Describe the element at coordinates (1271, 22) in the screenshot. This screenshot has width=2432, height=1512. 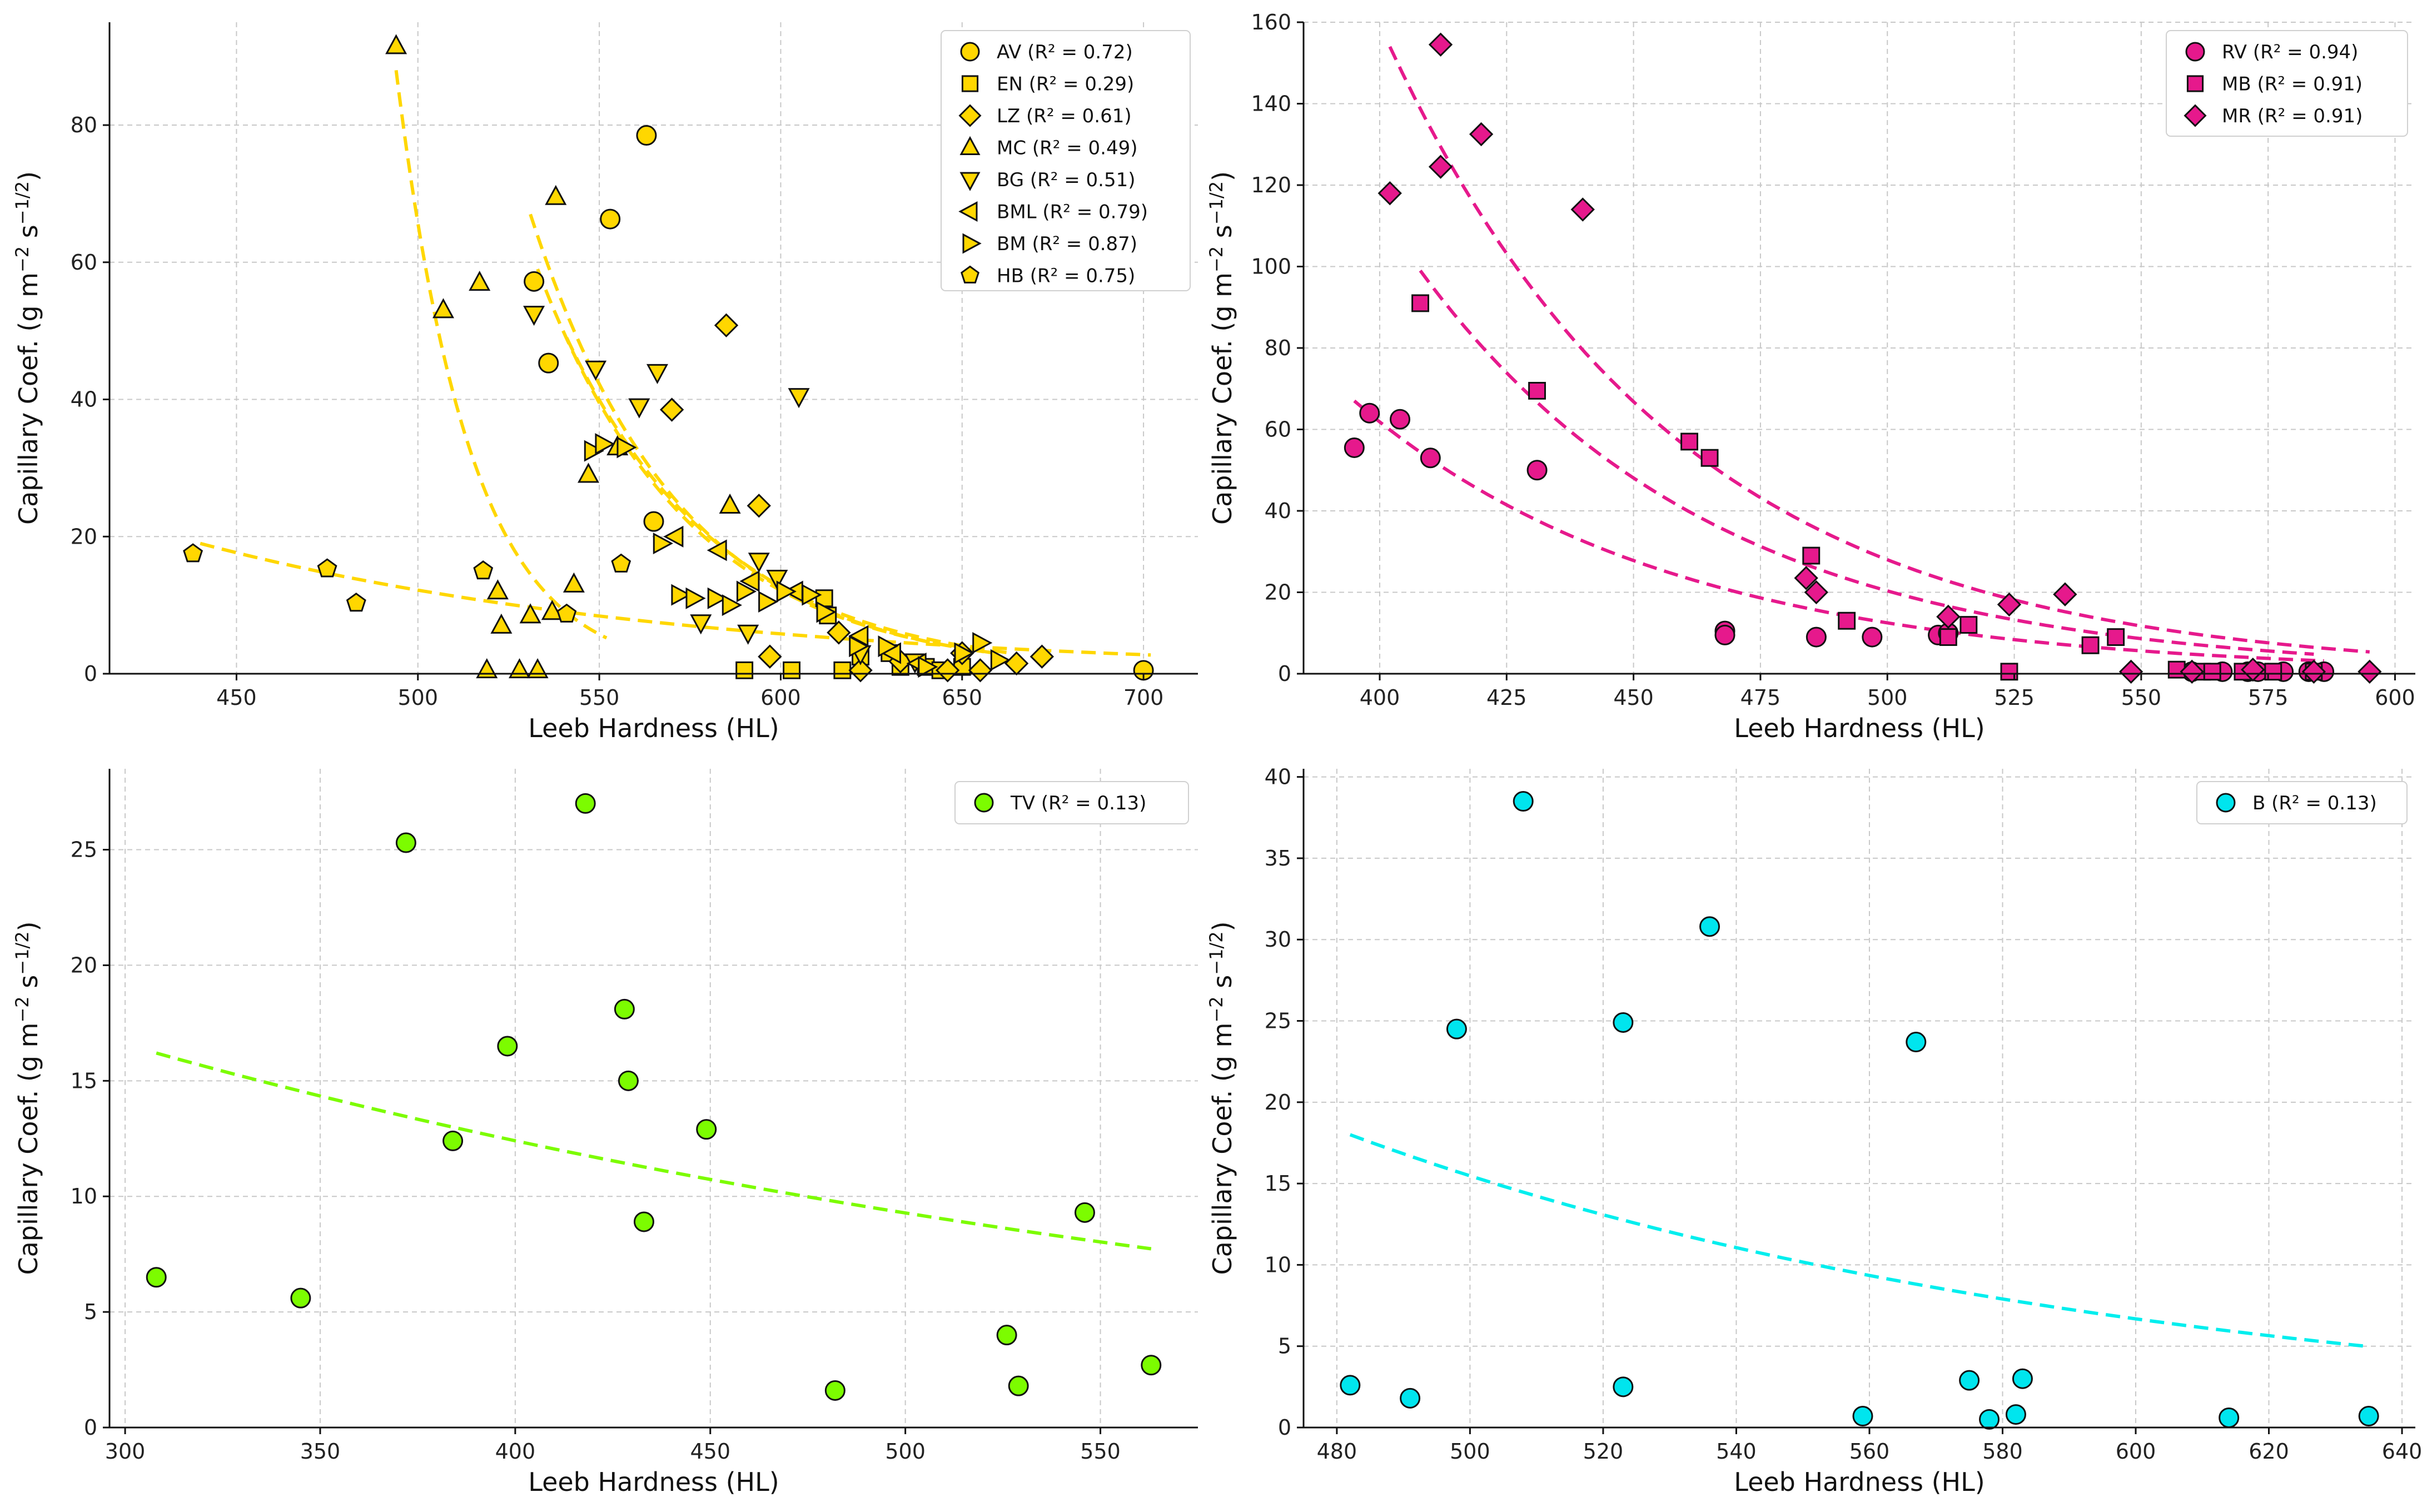
I see `y-tick-label: 160` at that location.